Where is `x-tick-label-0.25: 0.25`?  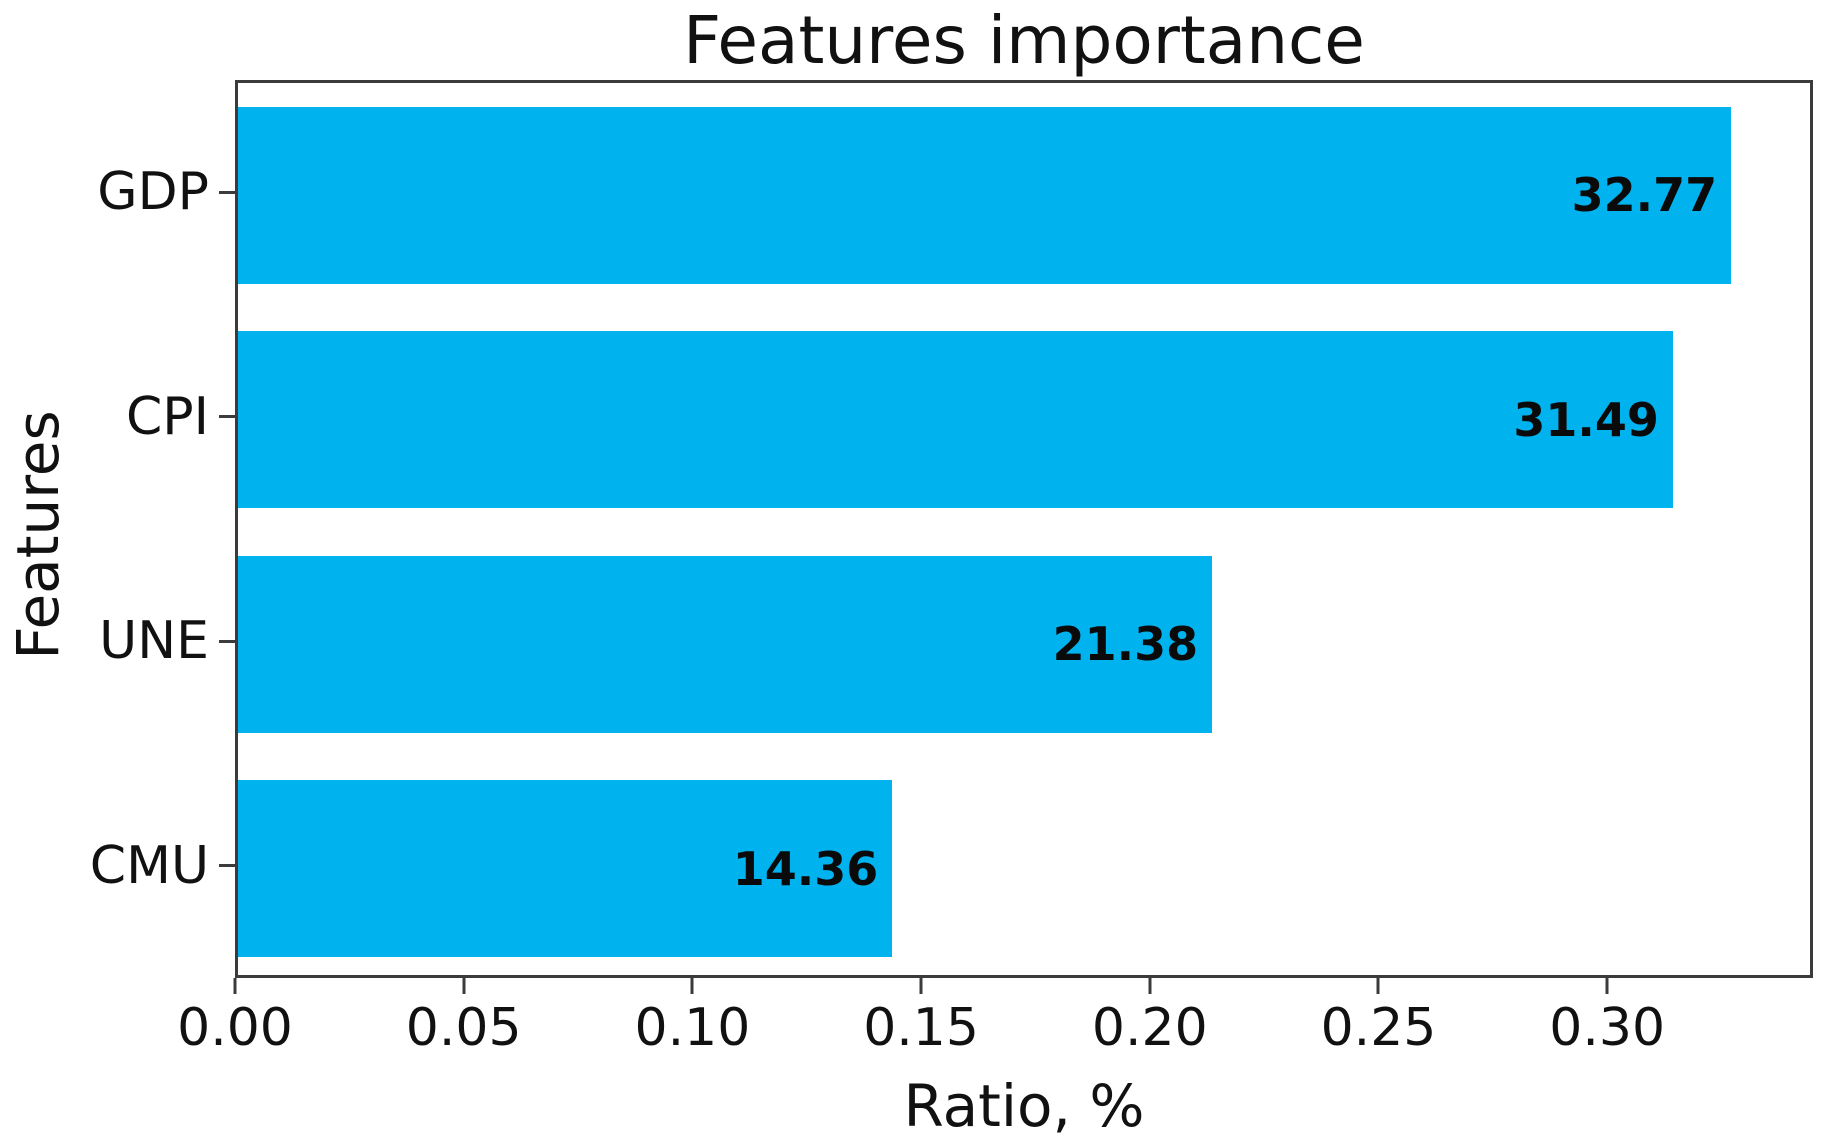
x-tick-label-0.25: 0.25 is located at coordinates (1378, 1028).